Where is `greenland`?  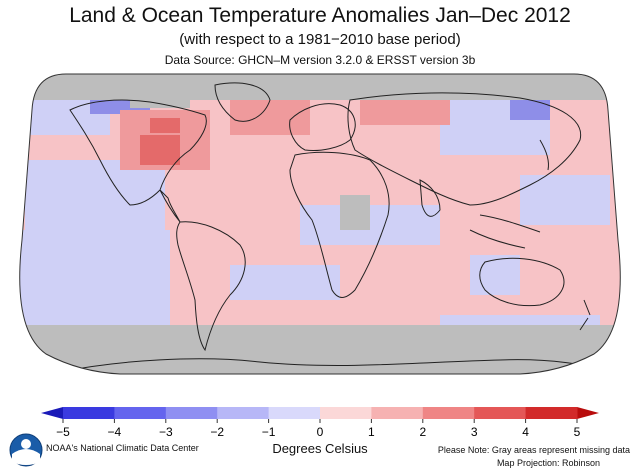 greenland is located at coordinates (242, 102).